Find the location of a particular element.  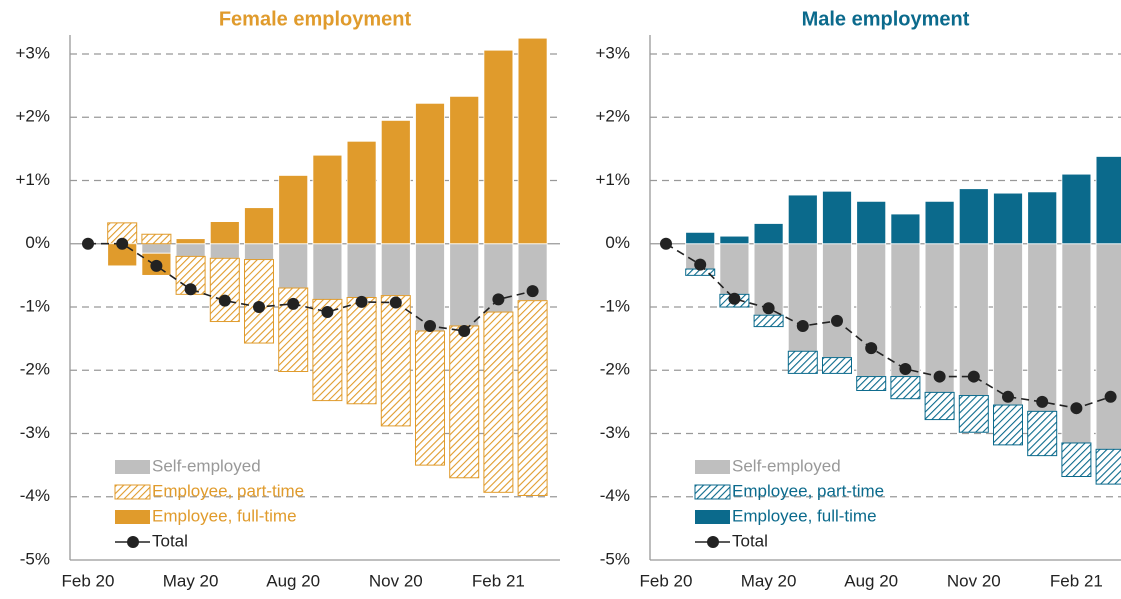

x-tick-label: Aug 20 is located at coordinates (293, 580).